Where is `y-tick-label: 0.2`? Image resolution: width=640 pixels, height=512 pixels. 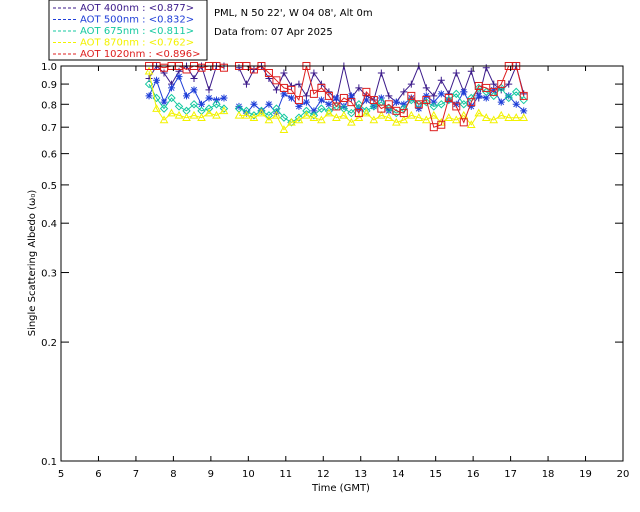 y-tick-label: 0.2 is located at coordinates (49, 343).